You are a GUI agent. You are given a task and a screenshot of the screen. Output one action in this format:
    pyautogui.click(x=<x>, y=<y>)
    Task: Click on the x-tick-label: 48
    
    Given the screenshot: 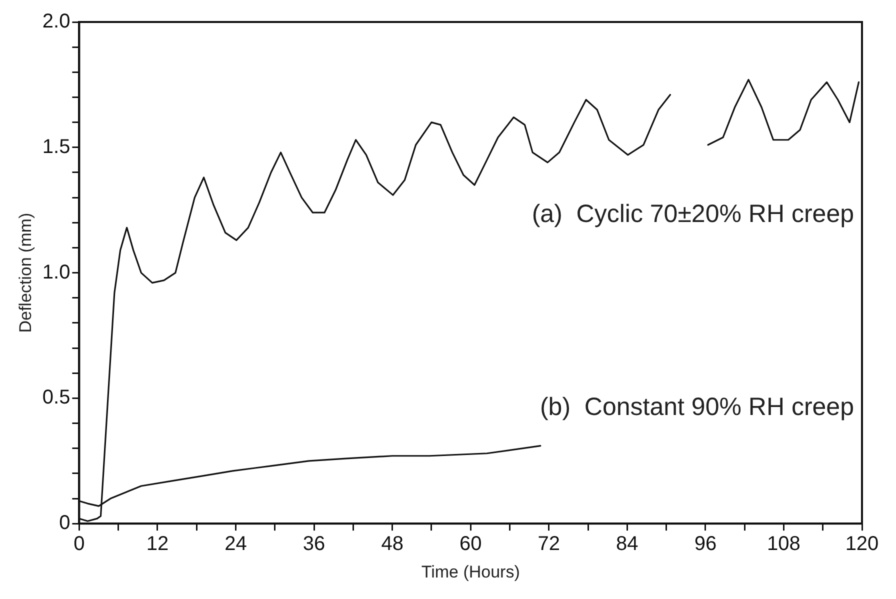 What is the action you would take?
    pyautogui.click(x=392, y=544)
    